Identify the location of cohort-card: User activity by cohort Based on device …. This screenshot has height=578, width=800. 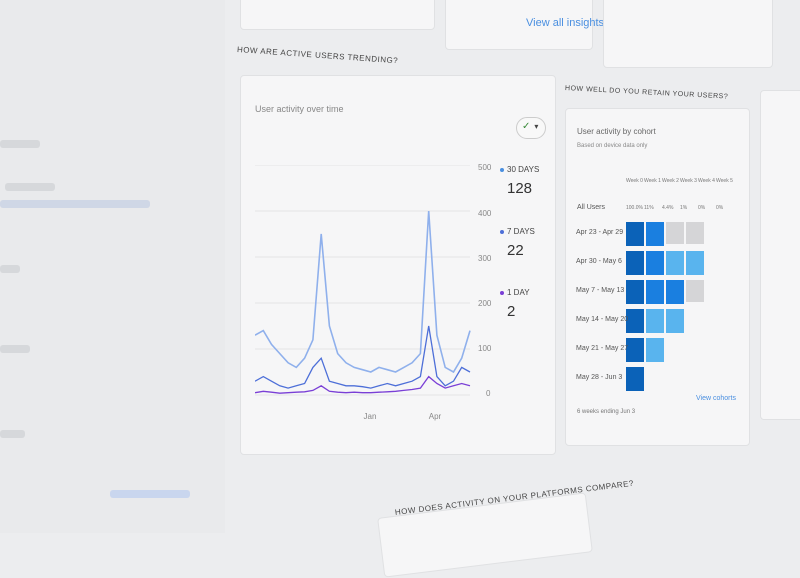
(657, 277).